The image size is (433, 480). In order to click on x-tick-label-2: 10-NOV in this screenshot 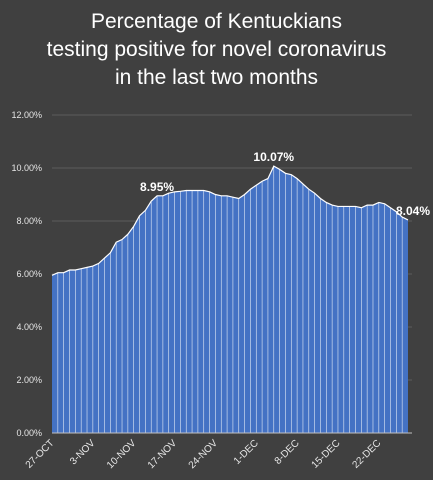, I will do `click(122, 455)`.